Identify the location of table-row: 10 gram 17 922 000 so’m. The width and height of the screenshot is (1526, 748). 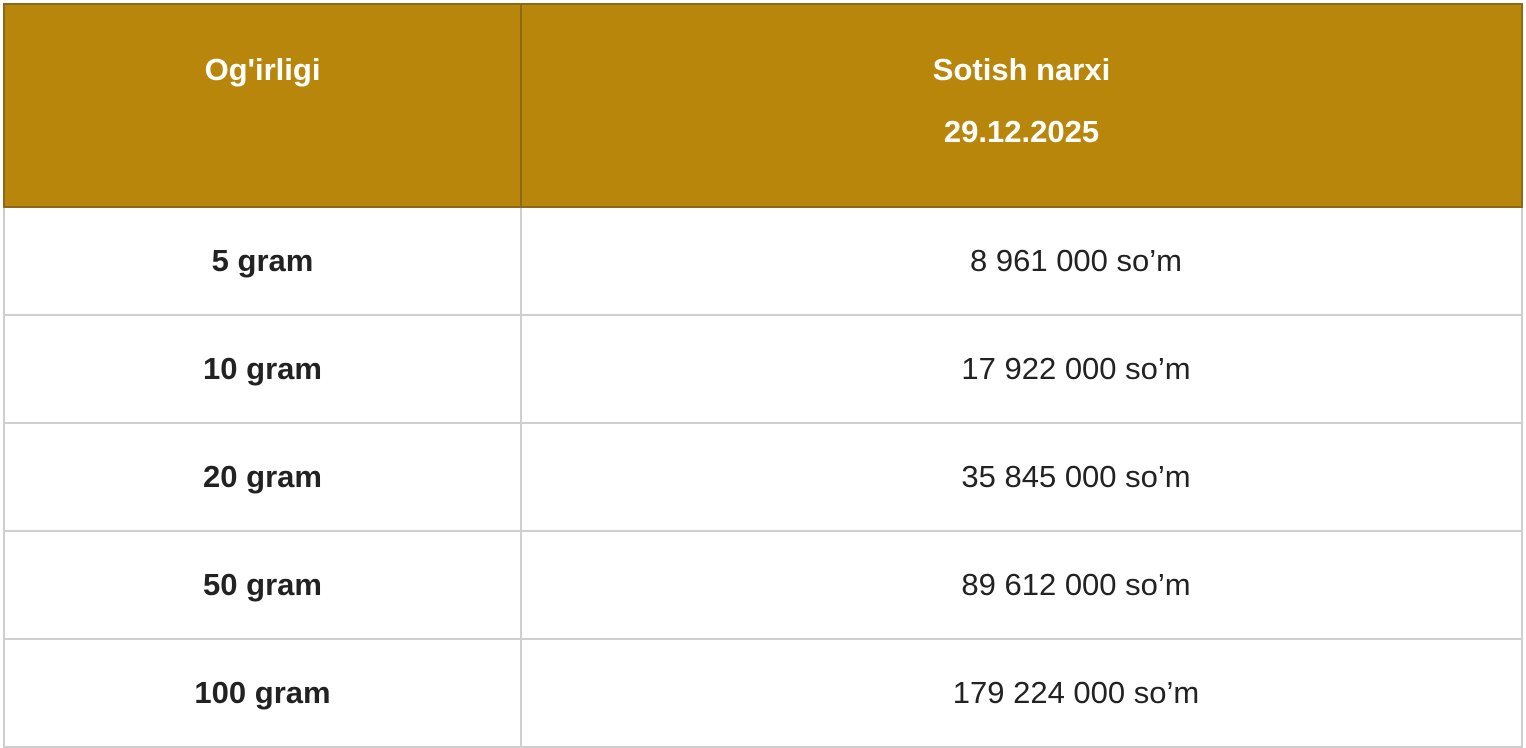
(763, 369).